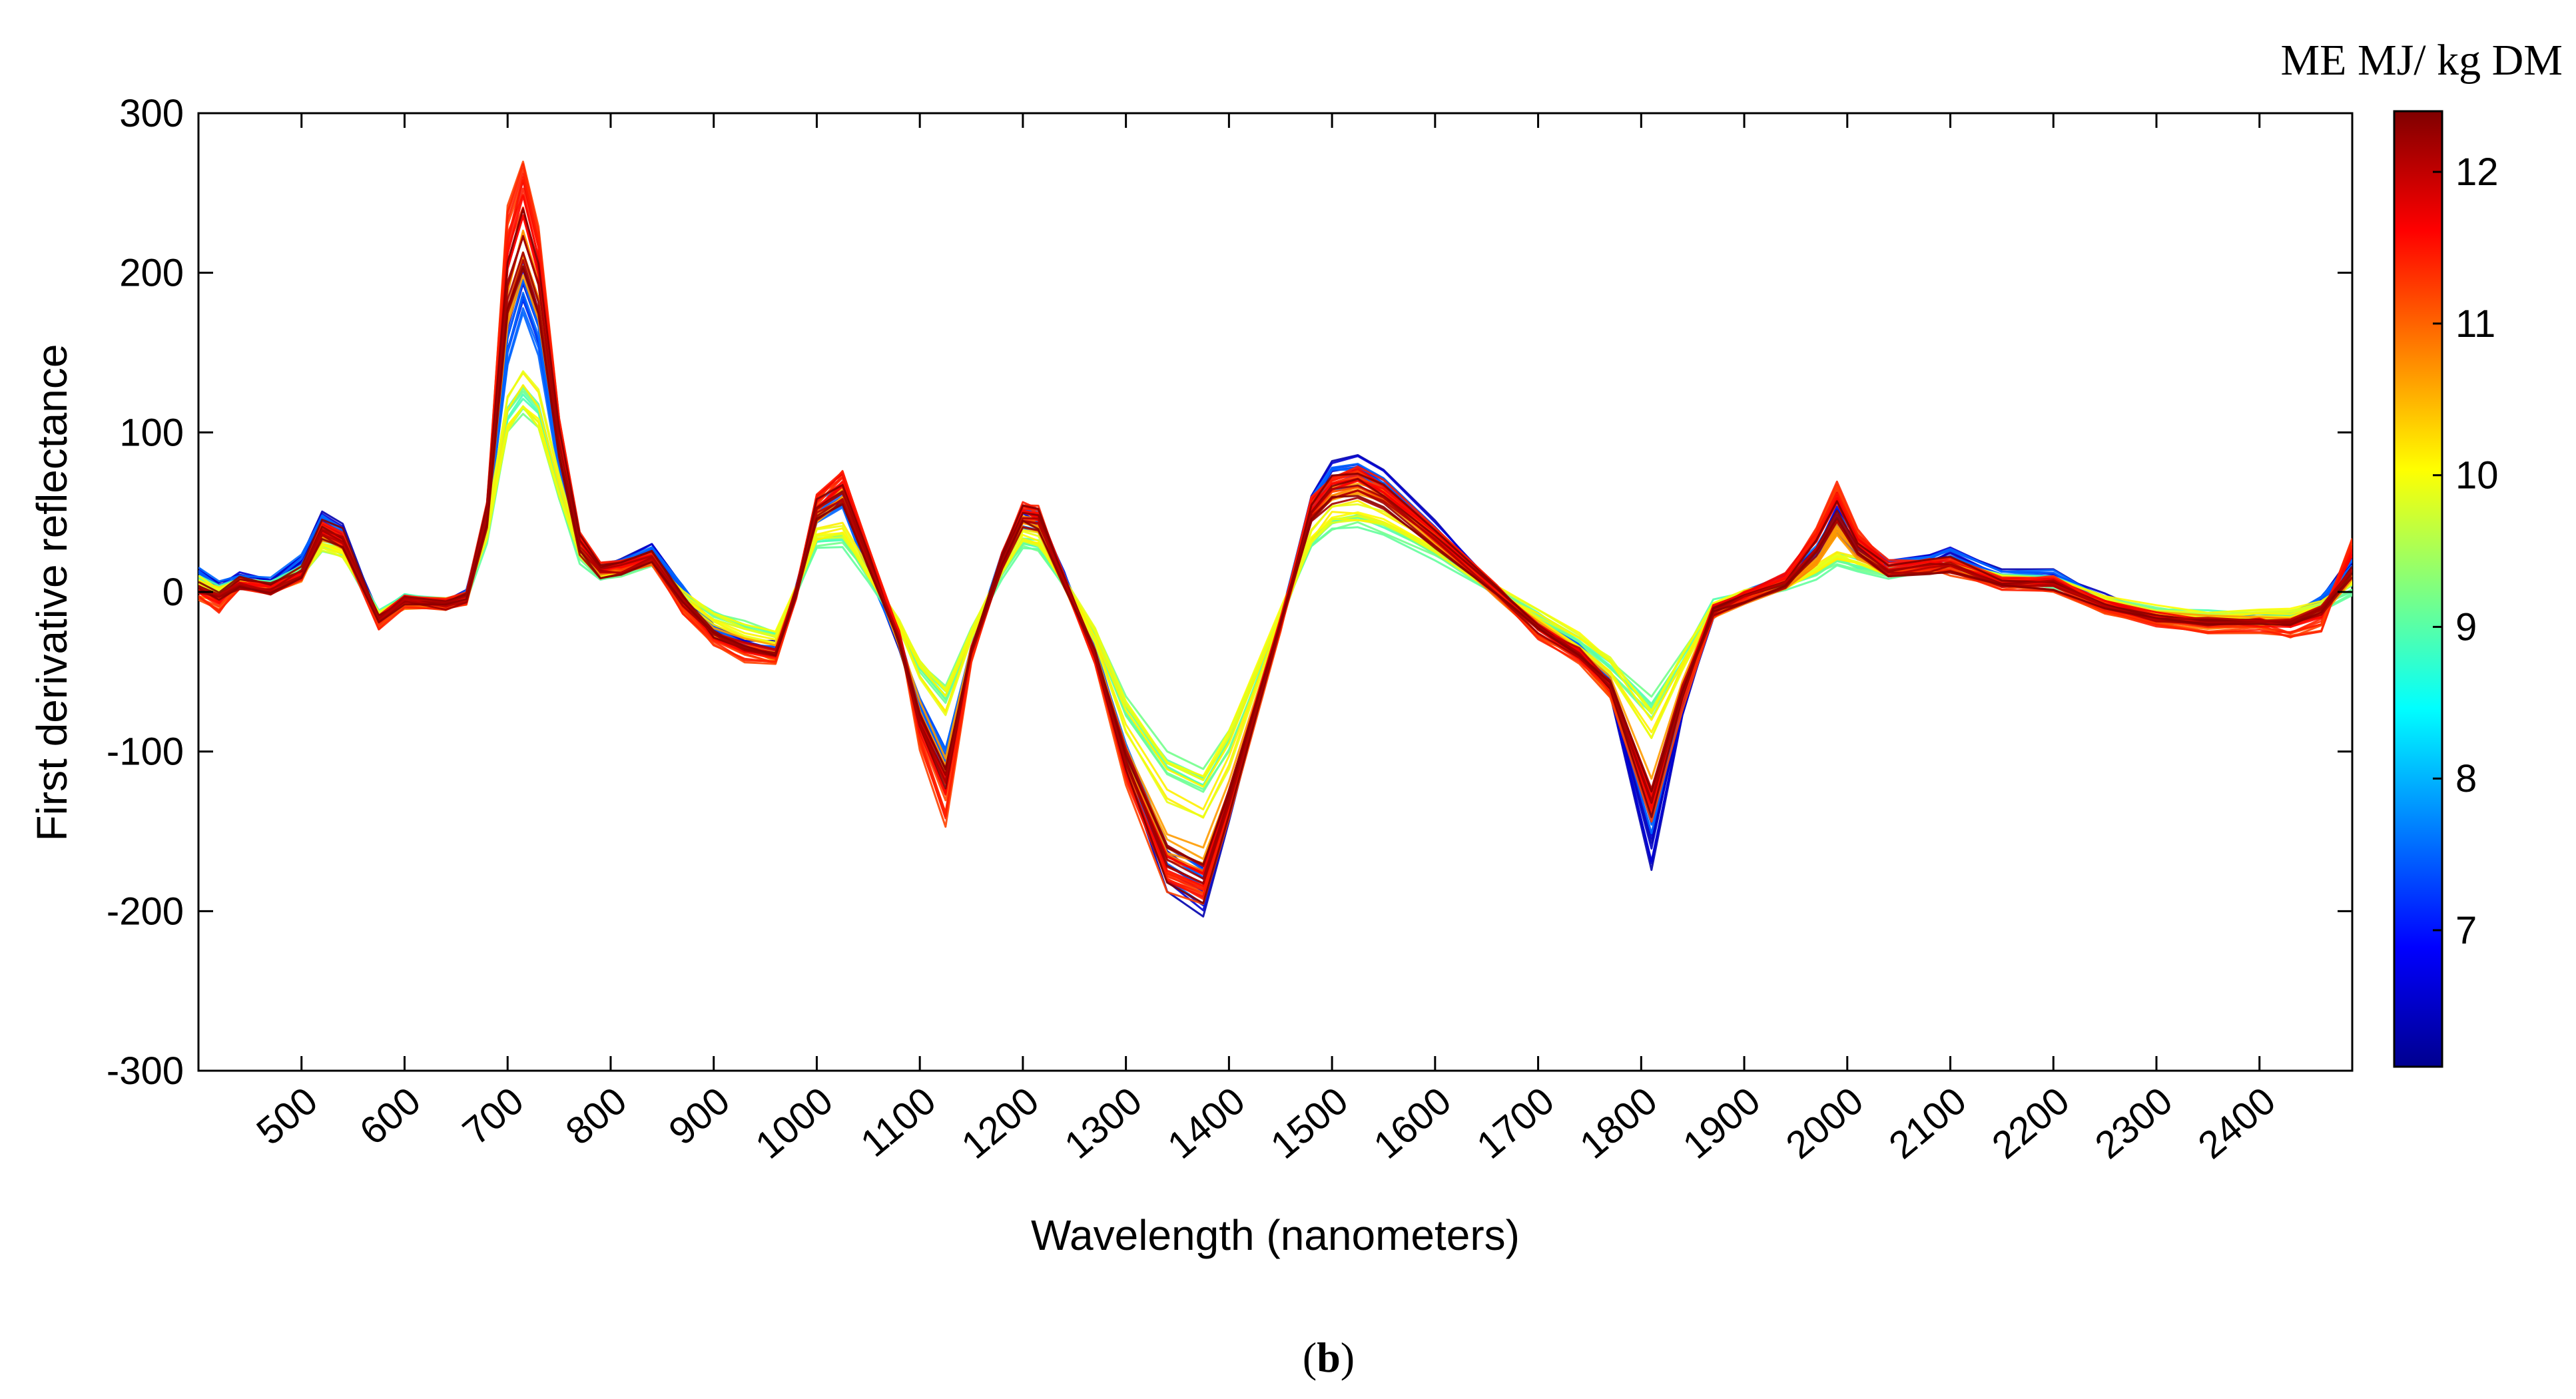 This screenshot has width=2576, height=1399. What do you see at coordinates (1825, 1123) in the screenshot?
I see `x-tick-label: 2000` at bounding box center [1825, 1123].